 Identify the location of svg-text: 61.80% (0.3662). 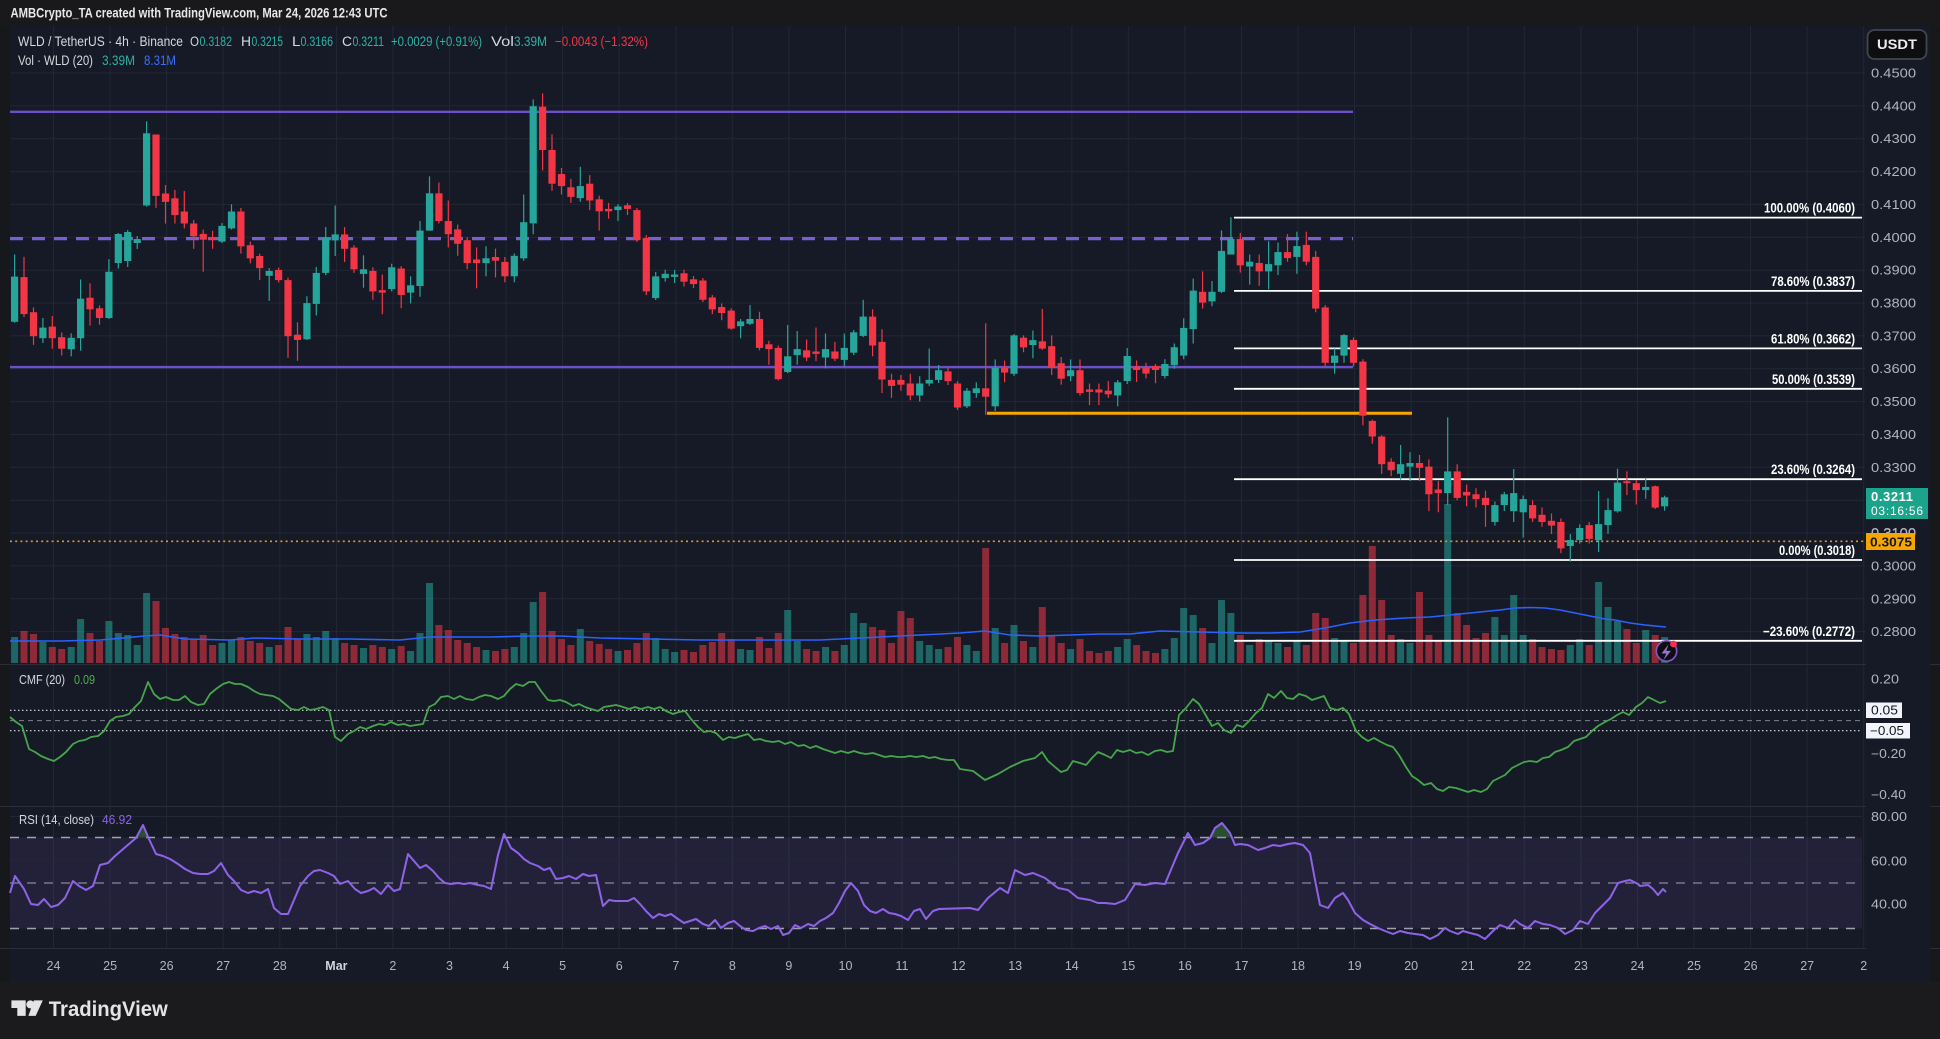
(1813, 338).